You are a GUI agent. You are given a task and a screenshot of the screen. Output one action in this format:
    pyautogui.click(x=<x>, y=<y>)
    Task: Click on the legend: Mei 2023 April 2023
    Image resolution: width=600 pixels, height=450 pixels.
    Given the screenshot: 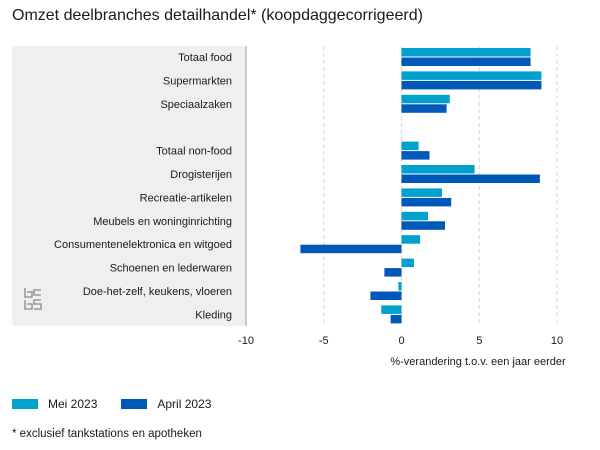 What is the action you would take?
    pyautogui.click(x=123, y=404)
    